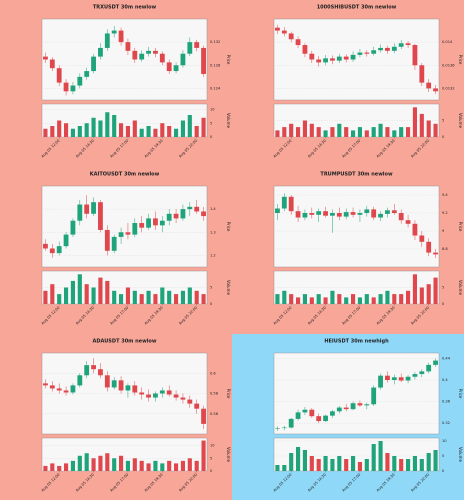 Image resolution: width=464 pixels, height=500 pixels. I want to click on y-tick-label: 8.8, so click(445, 249).